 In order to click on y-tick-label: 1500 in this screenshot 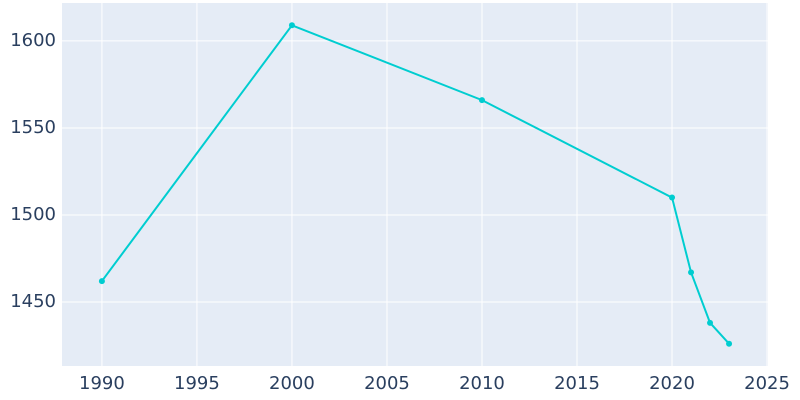, I will do `click(33, 214)`.